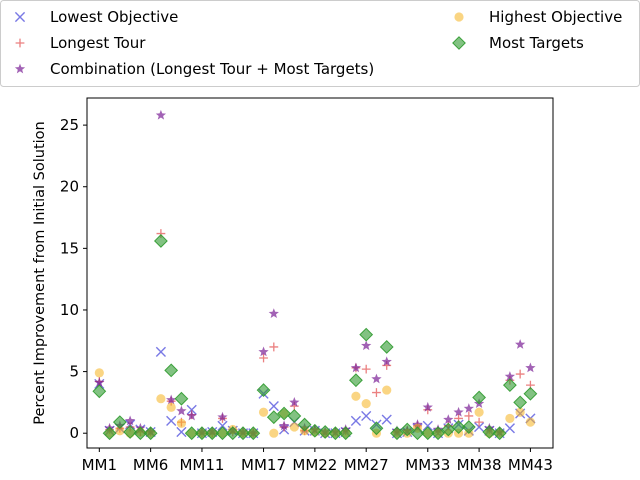 The height and width of the screenshot is (480, 640). What do you see at coordinates (536, 43) in the screenshot?
I see `legend-label: Most Targets` at bounding box center [536, 43].